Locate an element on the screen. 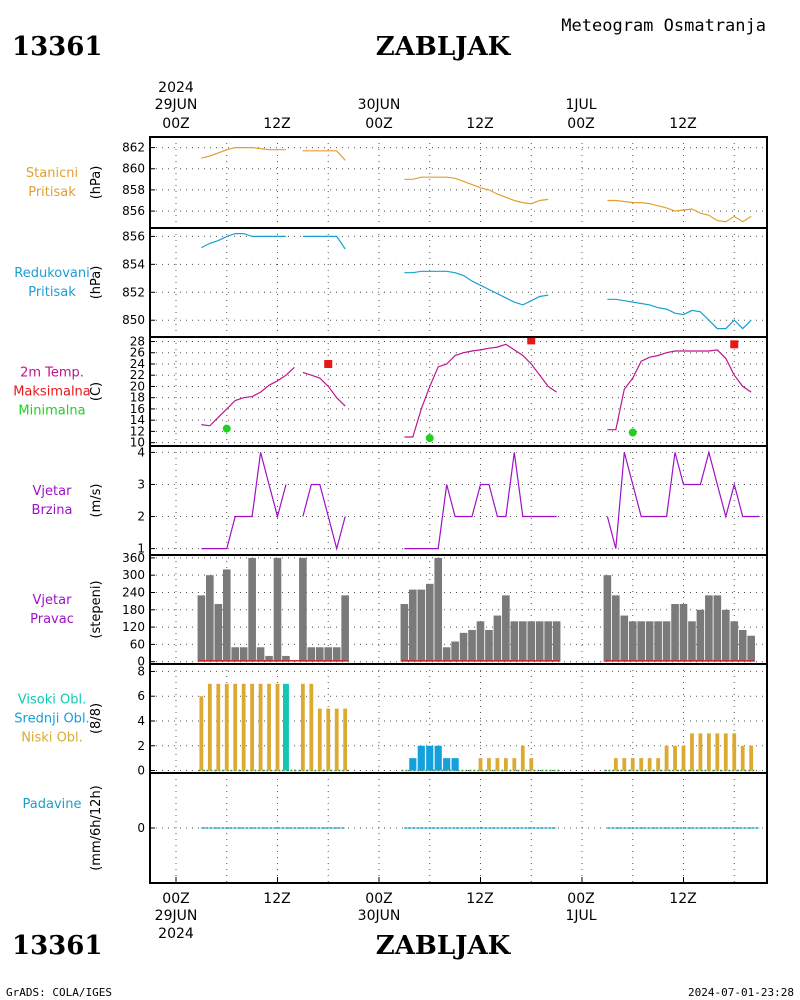 Image resolution: width=800 pixels, height=1000 pixels. y-tick-label: 854 is located at coordinates (133, 264).